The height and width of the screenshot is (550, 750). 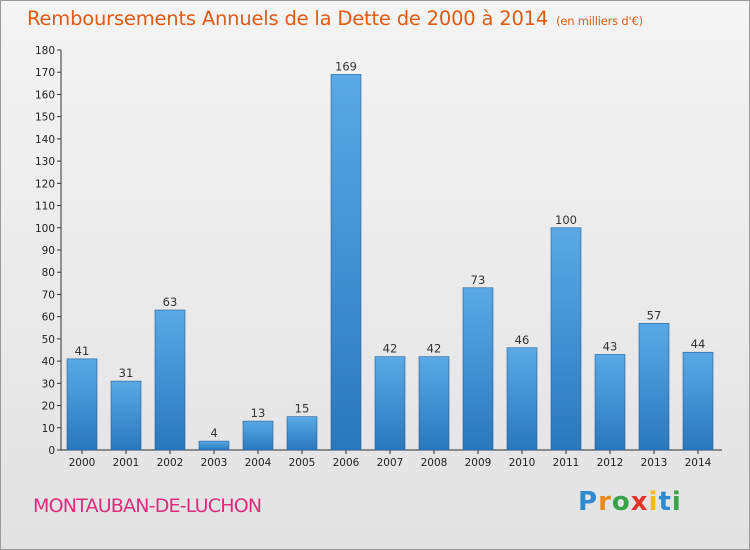 I want to click on bar-2002, so click(x=170, y=380).